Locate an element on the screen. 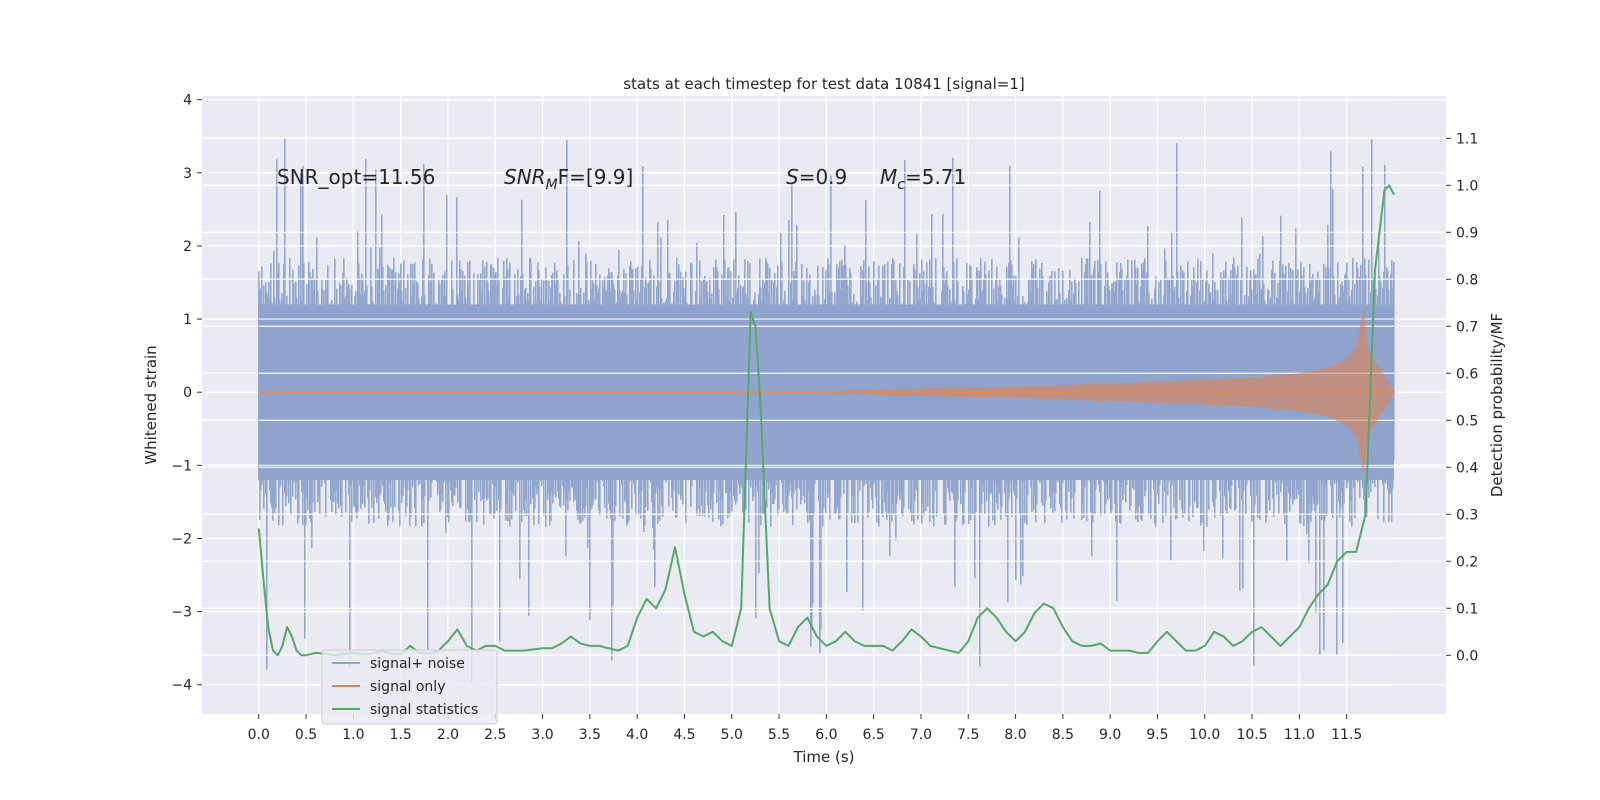 The width and height of the screenshot is (1600, 800). annotation-s: S=0.9 is located at coordinates (816, 177).